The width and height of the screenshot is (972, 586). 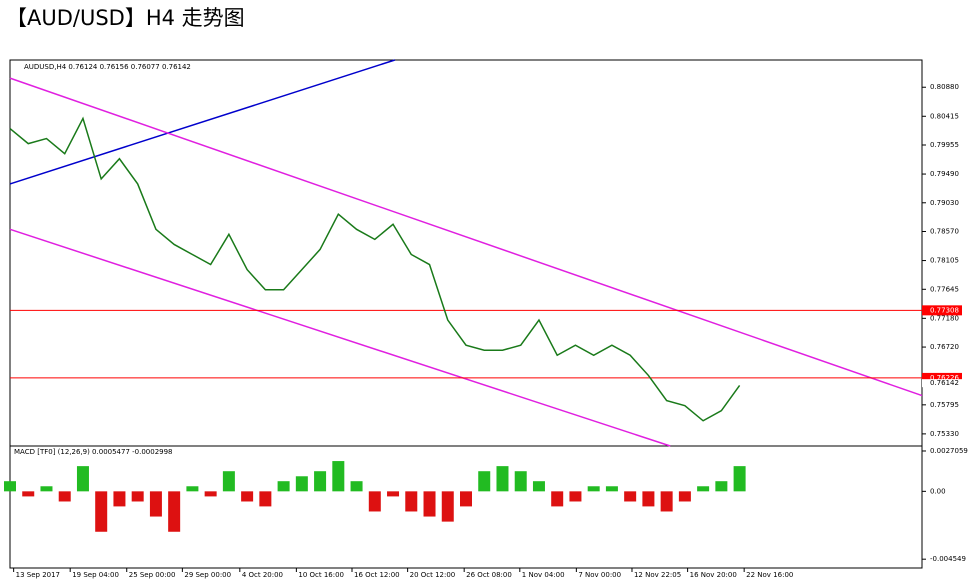 I want to click on y2-tick-label: 0.00, so click(x=938, y=491).